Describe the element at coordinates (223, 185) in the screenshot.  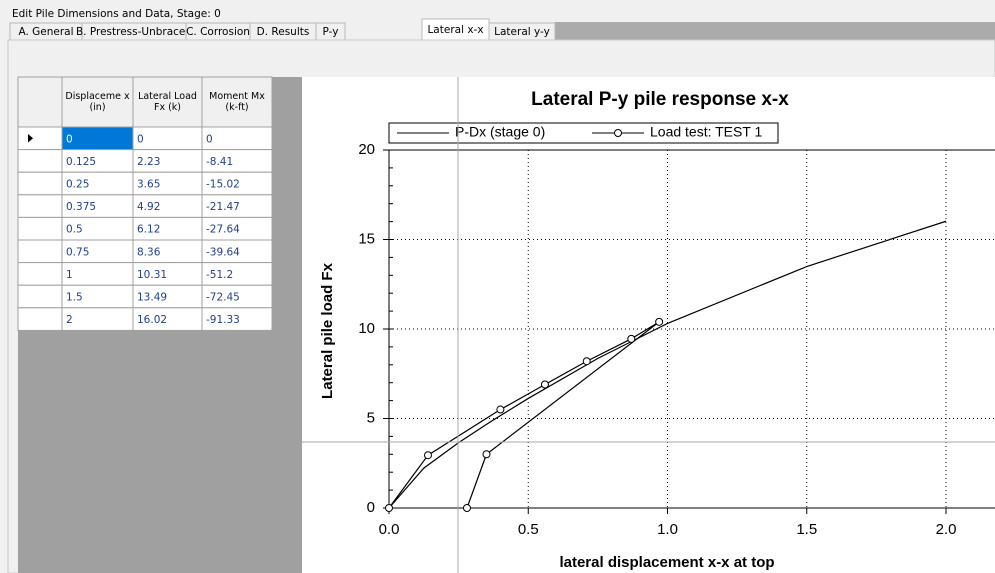
I see `cell-text: -15.02` at that location.